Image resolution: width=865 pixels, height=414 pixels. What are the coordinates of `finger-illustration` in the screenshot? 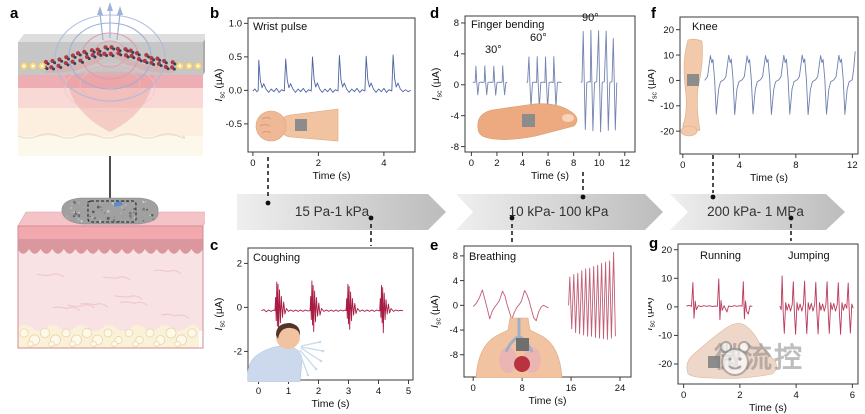 It's located at (527, 121).